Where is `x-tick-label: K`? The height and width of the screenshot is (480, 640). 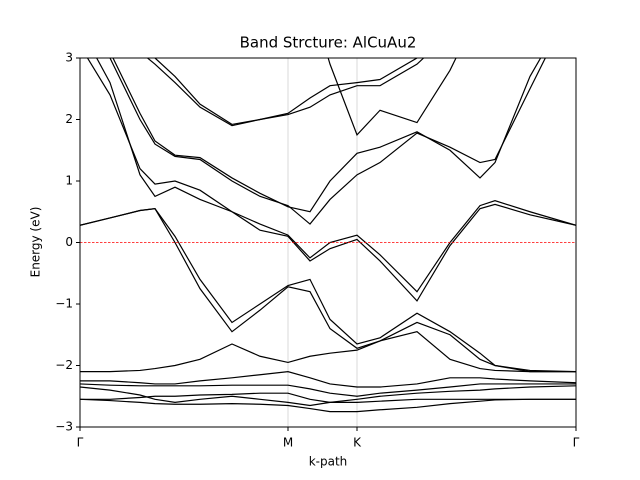 x-tick-label: K is located at coordinates (357, 443).